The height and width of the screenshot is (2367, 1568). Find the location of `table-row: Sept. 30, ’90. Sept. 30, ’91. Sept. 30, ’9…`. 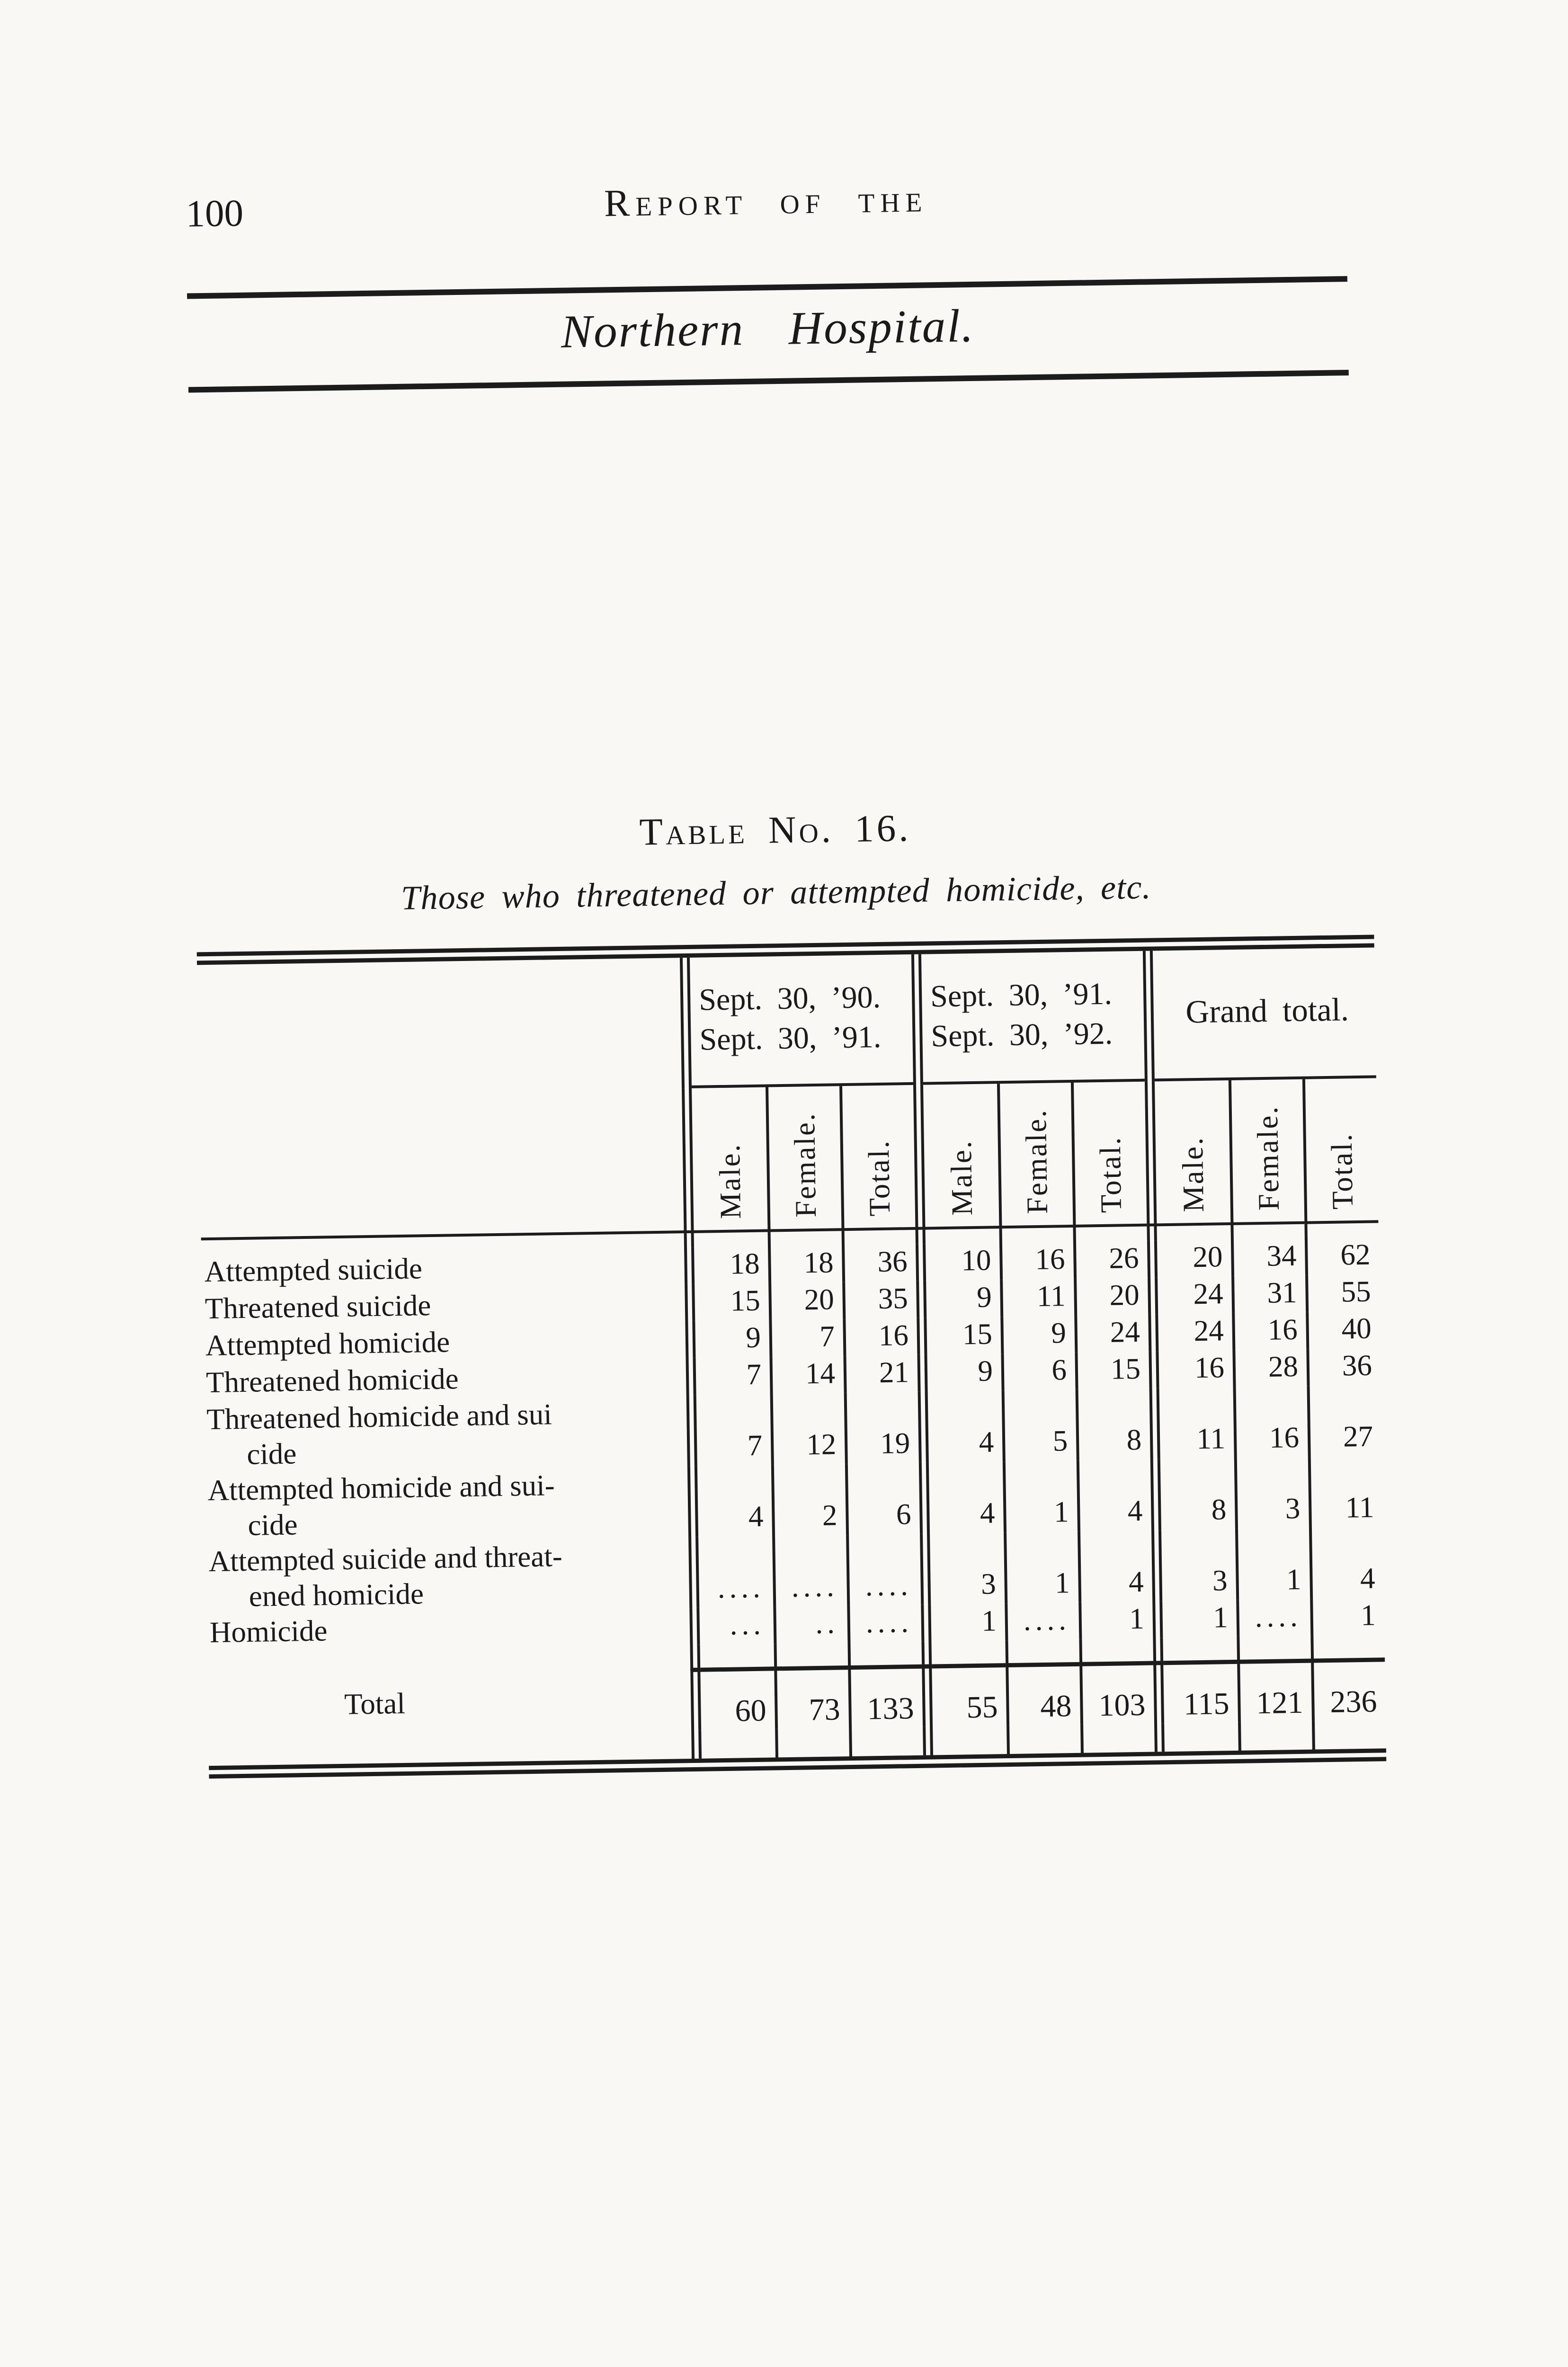

table-row: Sept. 30, ’90. Sept. 30, ’91. Sept. 30, ’9… is located at coordinates (786, 1021).